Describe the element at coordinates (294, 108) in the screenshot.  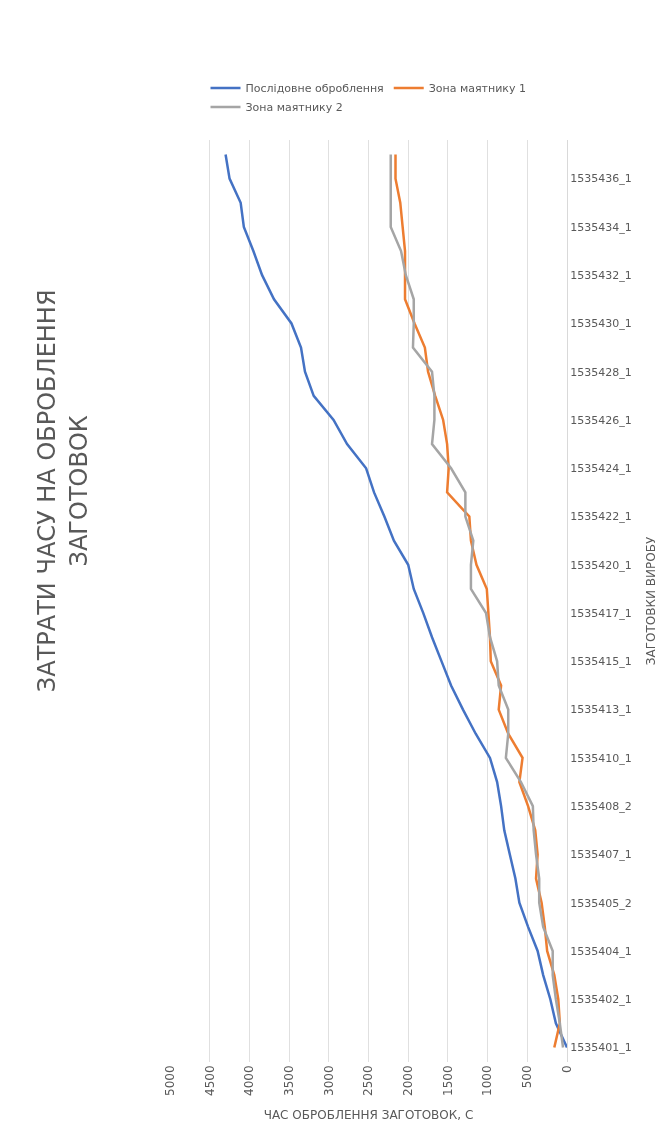
I see `legend-label: Зона маятнику 2` at that location.